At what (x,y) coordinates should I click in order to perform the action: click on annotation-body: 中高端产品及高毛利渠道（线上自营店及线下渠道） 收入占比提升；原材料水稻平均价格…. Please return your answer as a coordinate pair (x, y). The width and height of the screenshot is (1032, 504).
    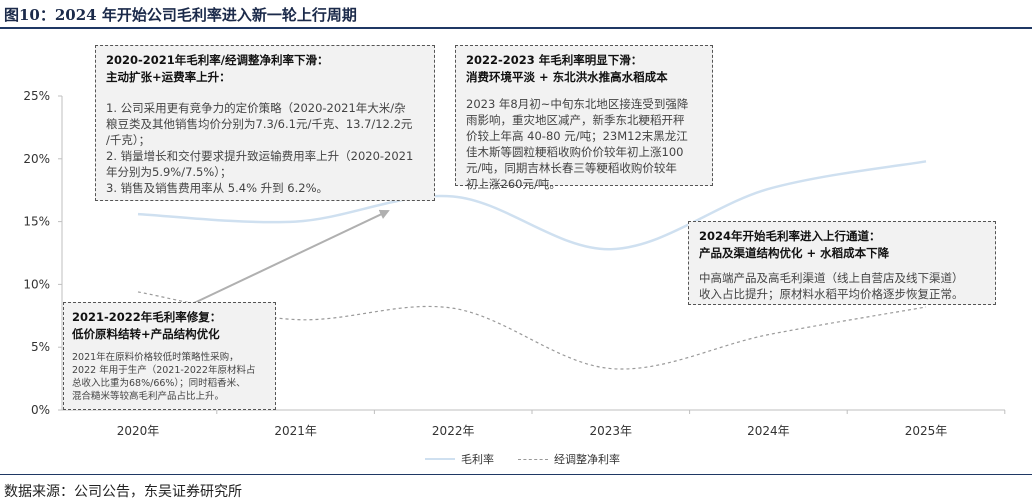
    Looking at the image, I should click on (831, 286).